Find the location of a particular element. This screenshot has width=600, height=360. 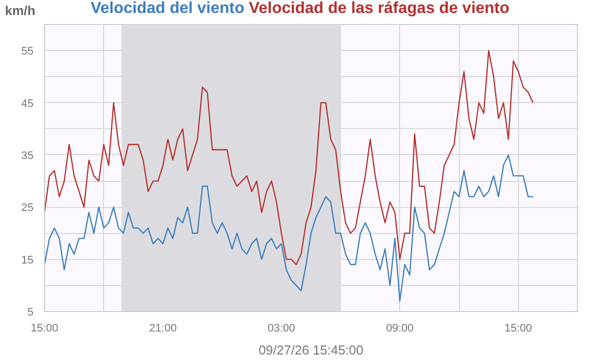

y-tick-label: 25 is located at coordinates (27, 208).